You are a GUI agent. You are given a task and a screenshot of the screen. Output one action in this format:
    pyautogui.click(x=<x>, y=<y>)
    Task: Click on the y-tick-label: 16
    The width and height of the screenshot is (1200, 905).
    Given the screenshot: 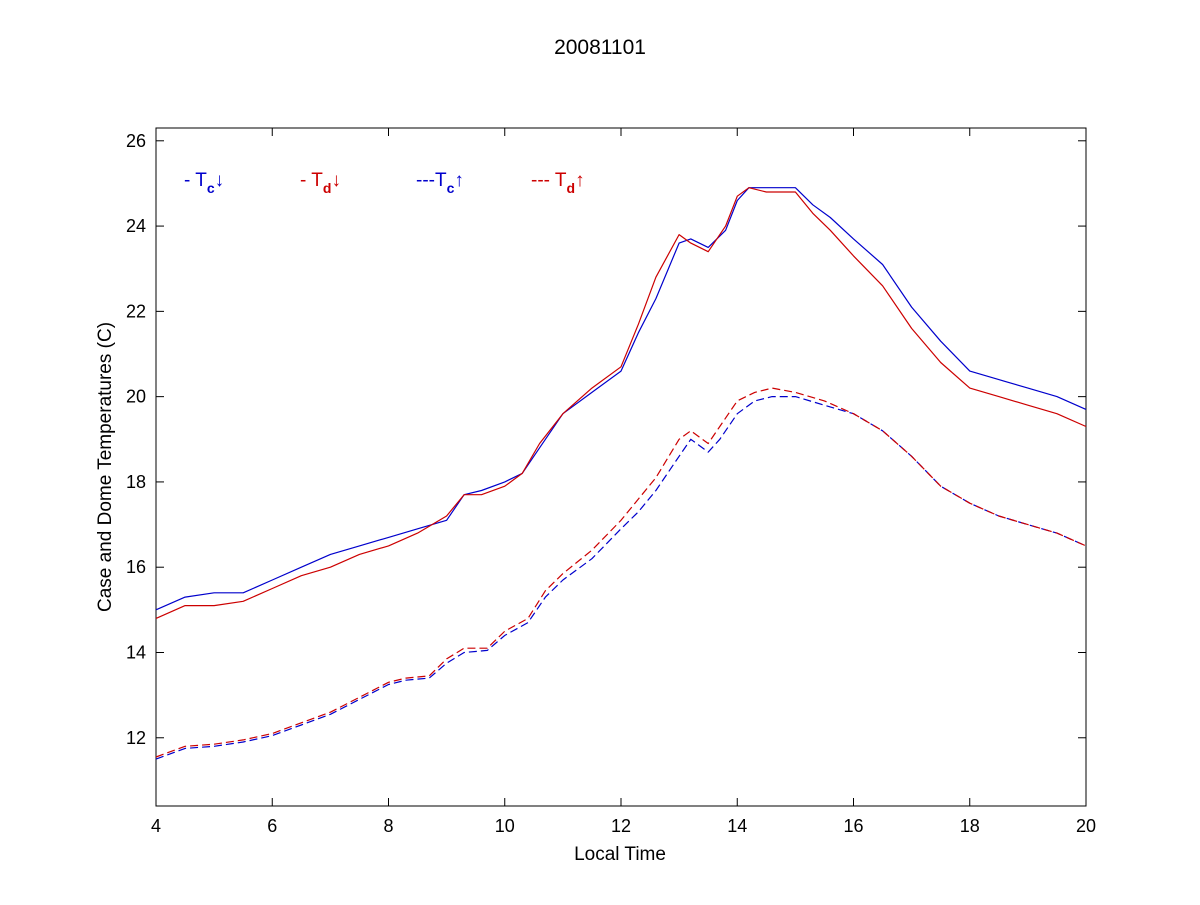 What is the action you would take?
    pyautogui.click(x=136, y=567)
    